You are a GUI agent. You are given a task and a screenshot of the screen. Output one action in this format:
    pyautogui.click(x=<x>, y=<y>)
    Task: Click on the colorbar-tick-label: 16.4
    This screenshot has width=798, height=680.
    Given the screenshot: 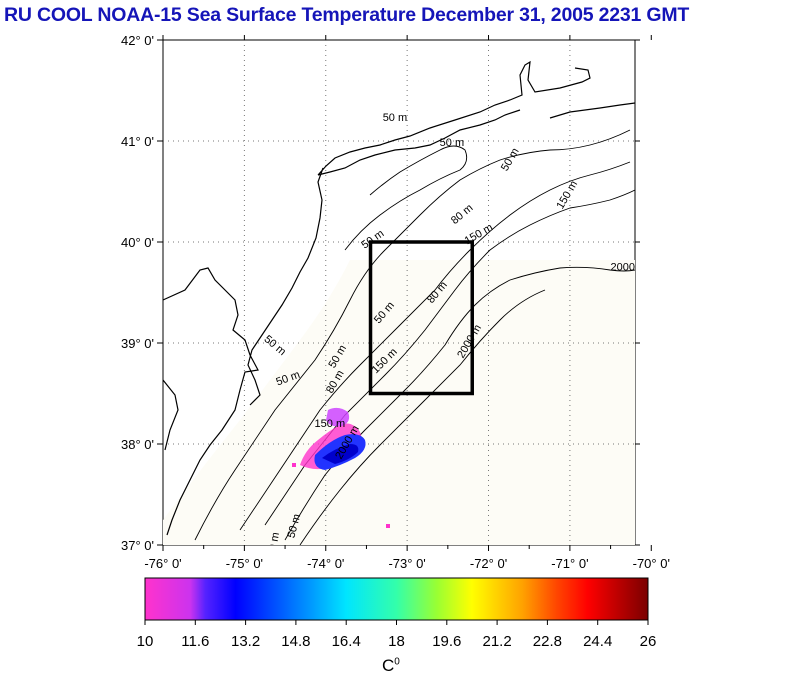 What is the action you would take?
    pyautogui.click(x=346, y=641)
    